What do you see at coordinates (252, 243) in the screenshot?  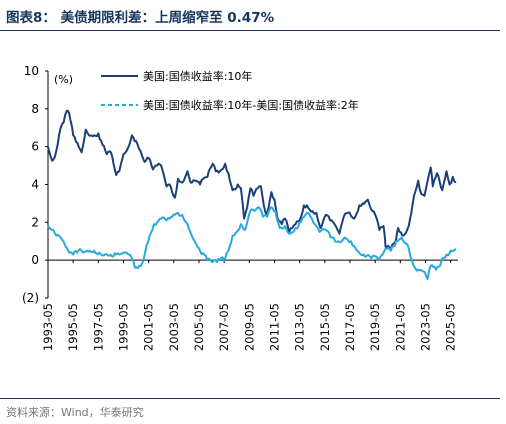 I see `series-line-spread` at bounding box center [252, 243].